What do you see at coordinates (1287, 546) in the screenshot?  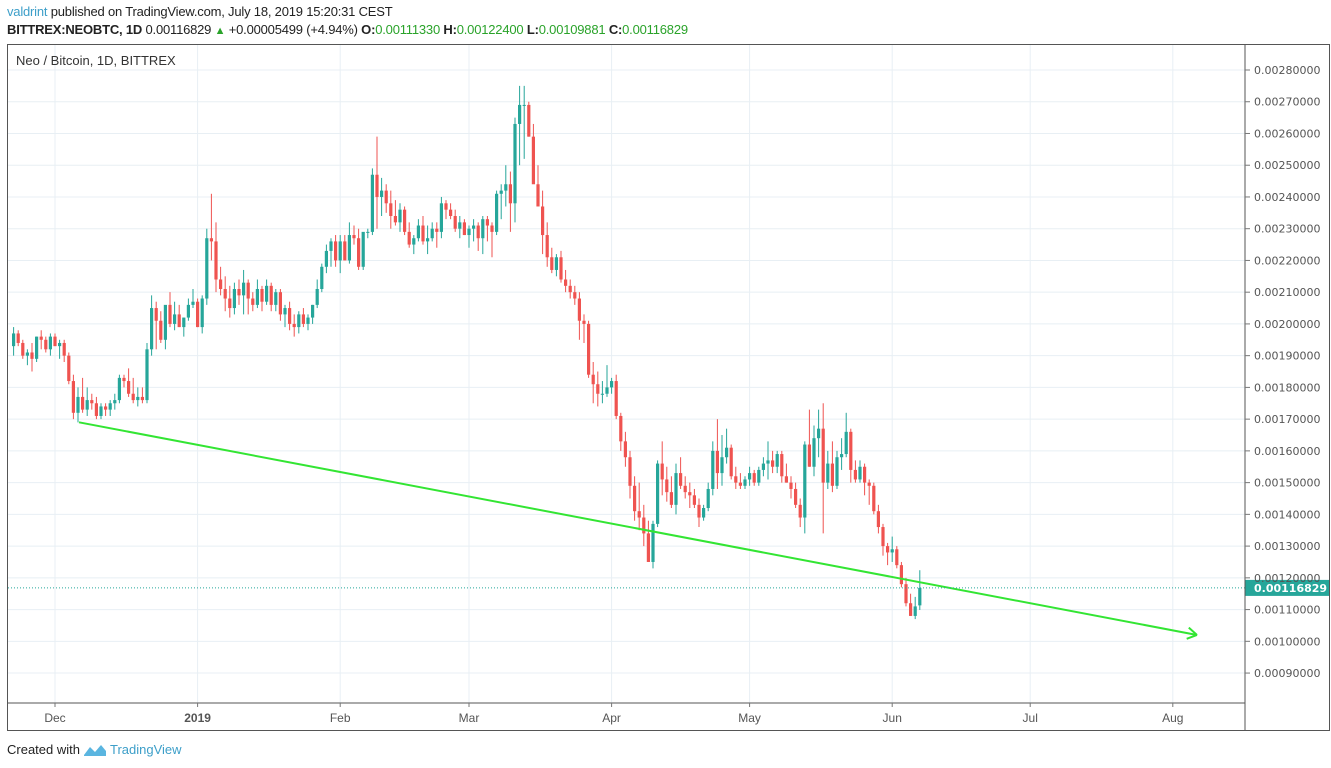 I see `price-tick-label: 0.00130000` at bounding box center [1287, 546].